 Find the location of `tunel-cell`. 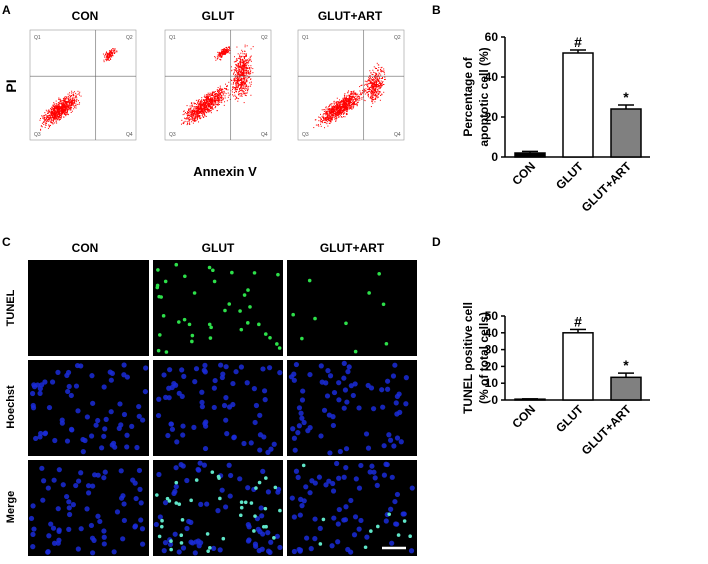

tunel-cell is located at coordinates (157, 495).